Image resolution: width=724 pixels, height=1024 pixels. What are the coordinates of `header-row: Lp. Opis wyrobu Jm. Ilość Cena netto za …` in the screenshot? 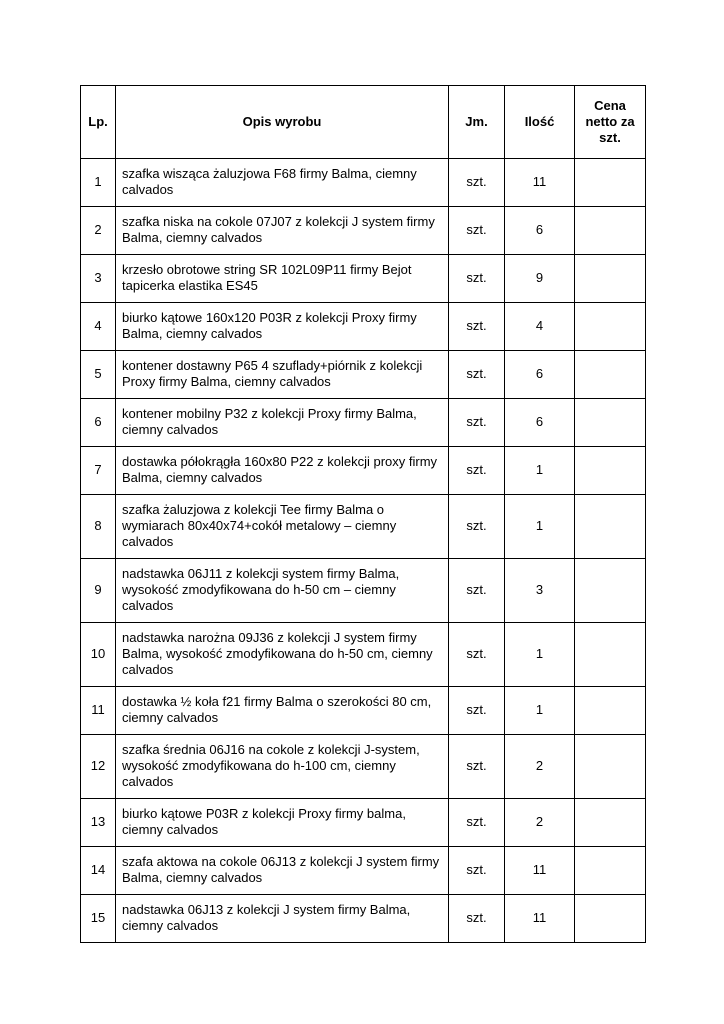 It's located at (363, 122).